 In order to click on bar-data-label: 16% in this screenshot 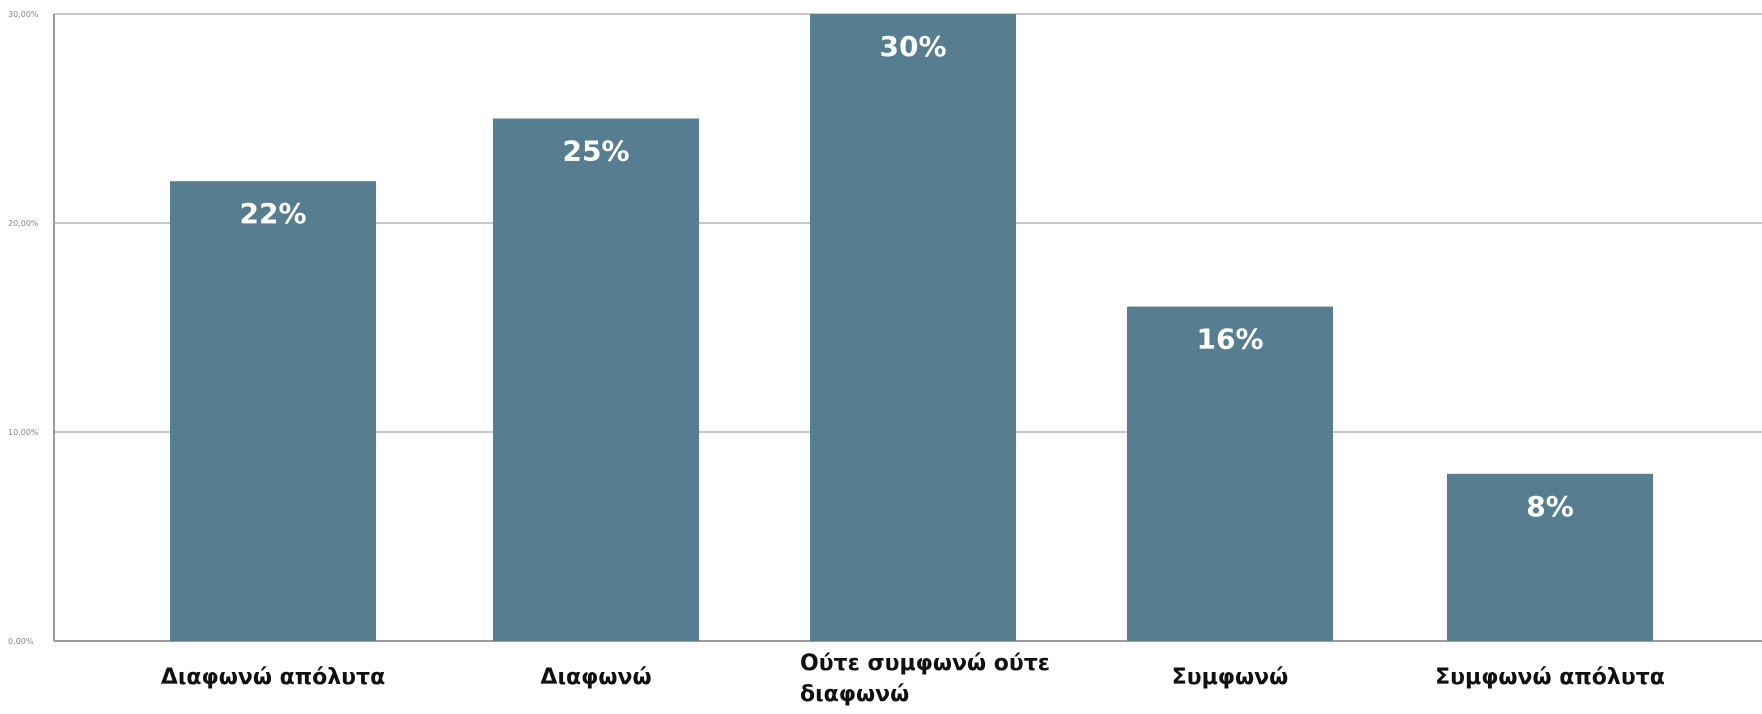, I will do `click(1229, 339)`.